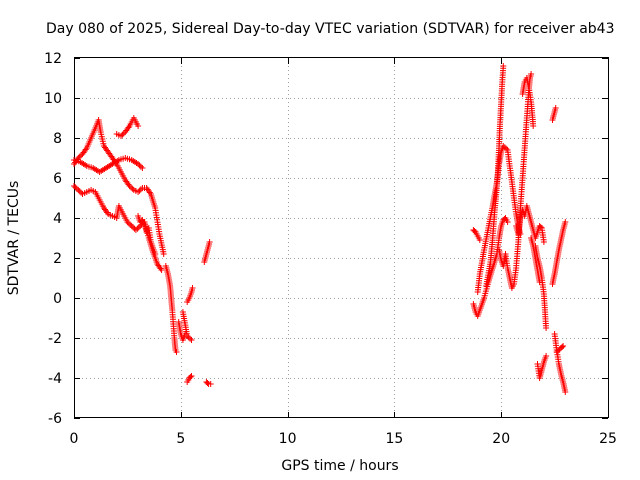 The width and height of the screenshot is (640, 480). What do you see at coordinates (55, 419) in the screenshot?
I see `y-tick-label: -6` at bounding box center [55, 419].